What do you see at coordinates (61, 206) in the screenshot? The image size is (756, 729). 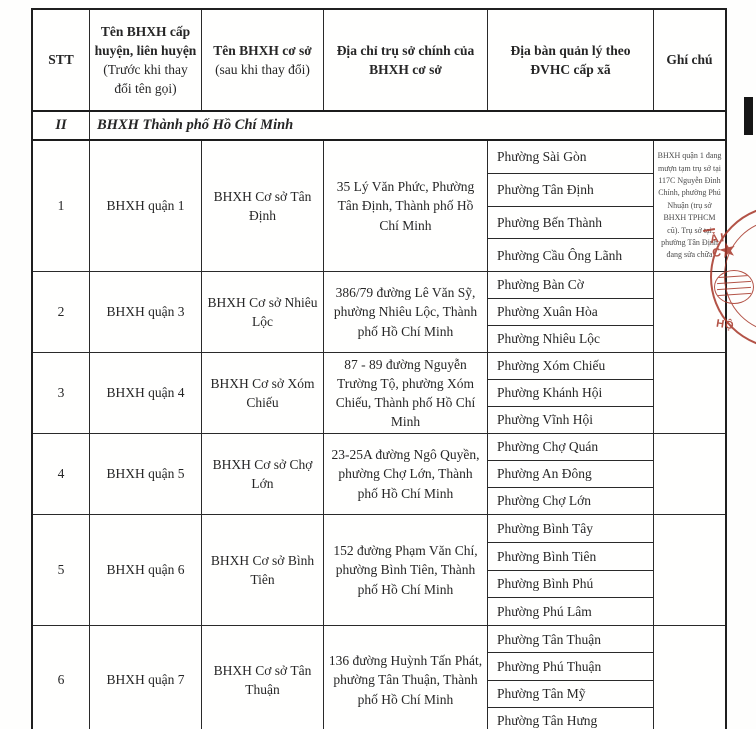 I see `row-stt: 1` at bounding box center [61, 206].